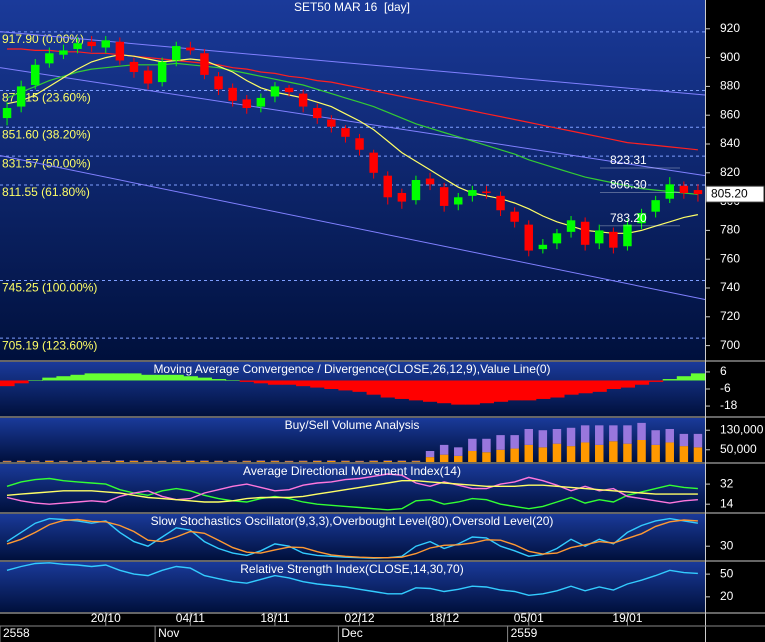  Describe the element at coordinates (730, 114) in the screenshot. I see `y-tick-label: 860` at that location.